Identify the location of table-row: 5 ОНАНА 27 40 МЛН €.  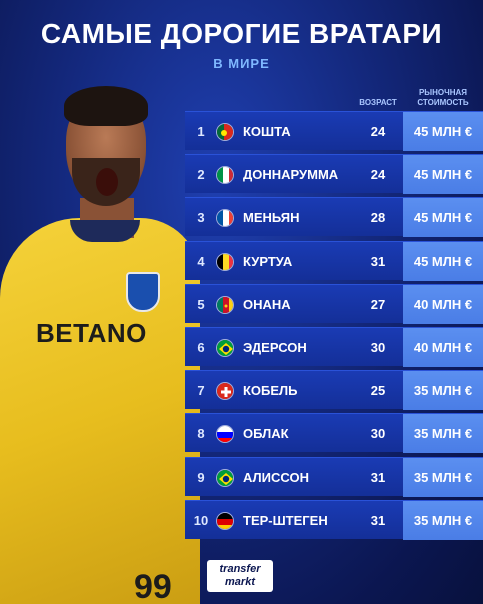
(334, 304).